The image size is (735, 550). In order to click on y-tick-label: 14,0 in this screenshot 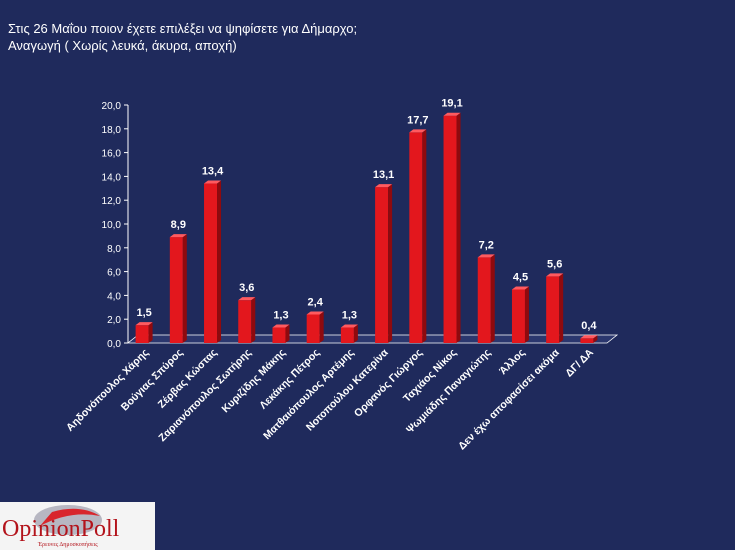, I will do `click(112, 177)`.